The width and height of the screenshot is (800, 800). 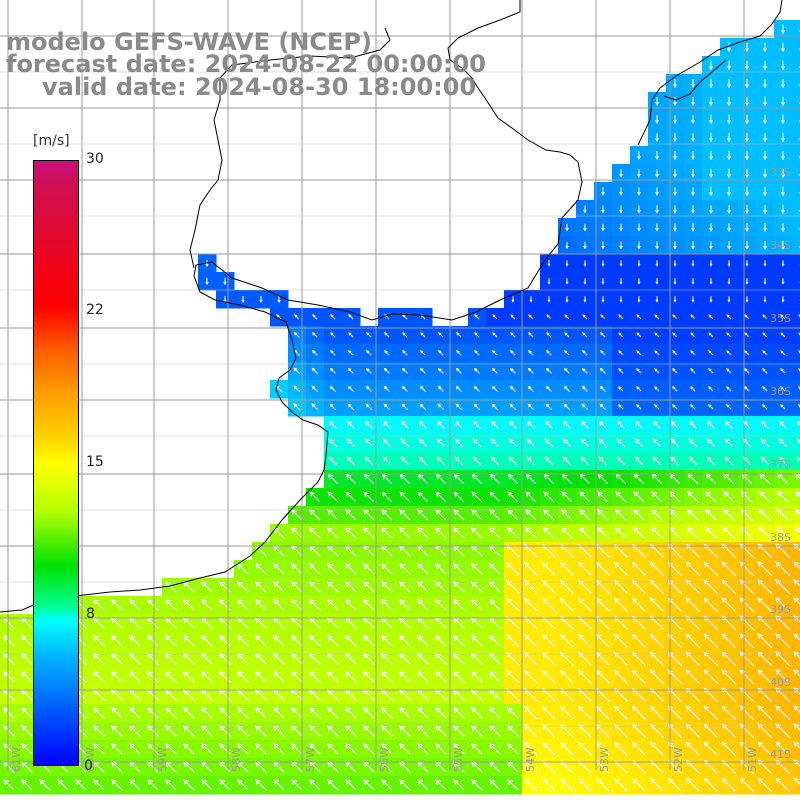 What do you see at coordinates (780, 464) in the screenshot?
I see `latitude-label: 37S` at bounding box center [780, 464].